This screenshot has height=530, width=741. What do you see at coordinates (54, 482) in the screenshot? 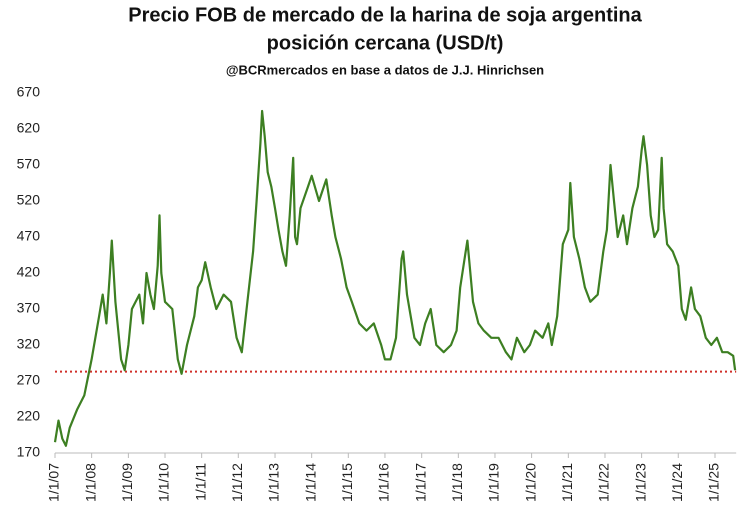
I see `x-tick-label: 1/1/07` at bounding box center [54, 482].